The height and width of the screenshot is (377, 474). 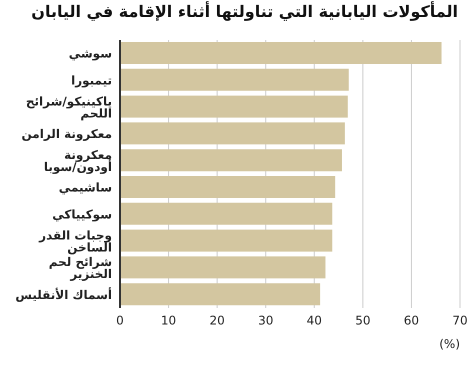 I want to click on y-tick-label: معكرونة أودون/سوبا, so click(x=78, y=161).